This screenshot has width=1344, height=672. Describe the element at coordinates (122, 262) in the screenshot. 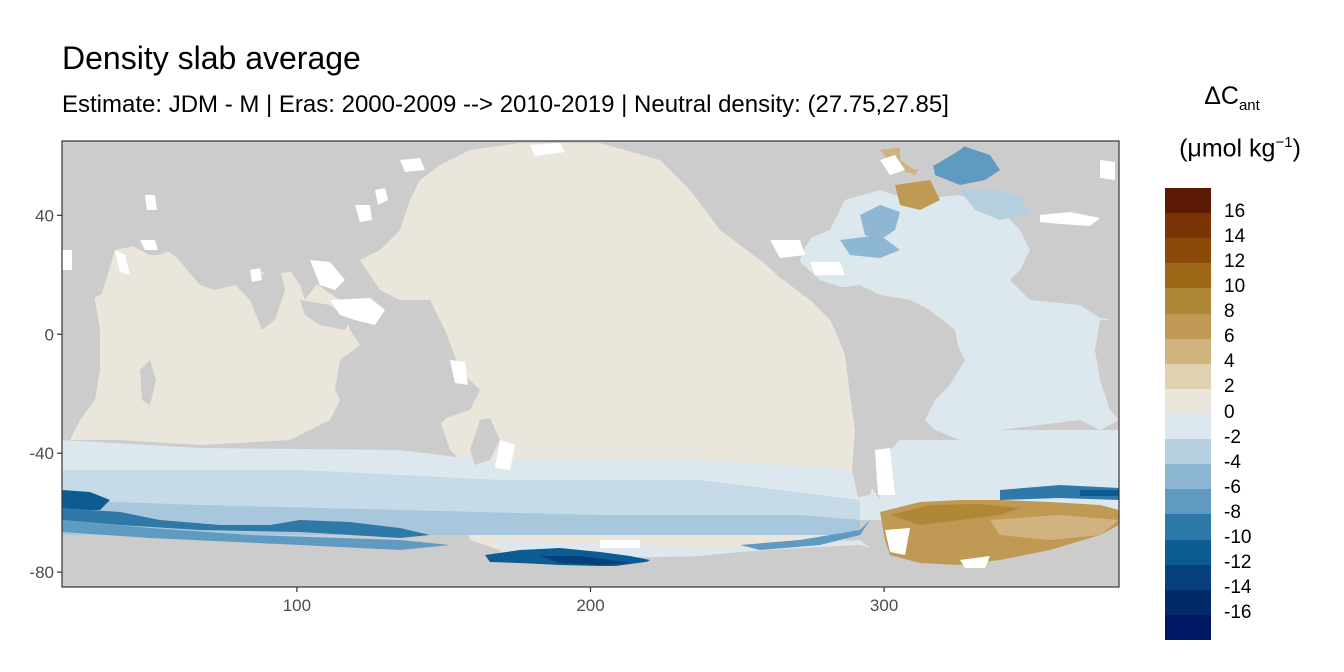

I see `nodata-red-sea` at that location.